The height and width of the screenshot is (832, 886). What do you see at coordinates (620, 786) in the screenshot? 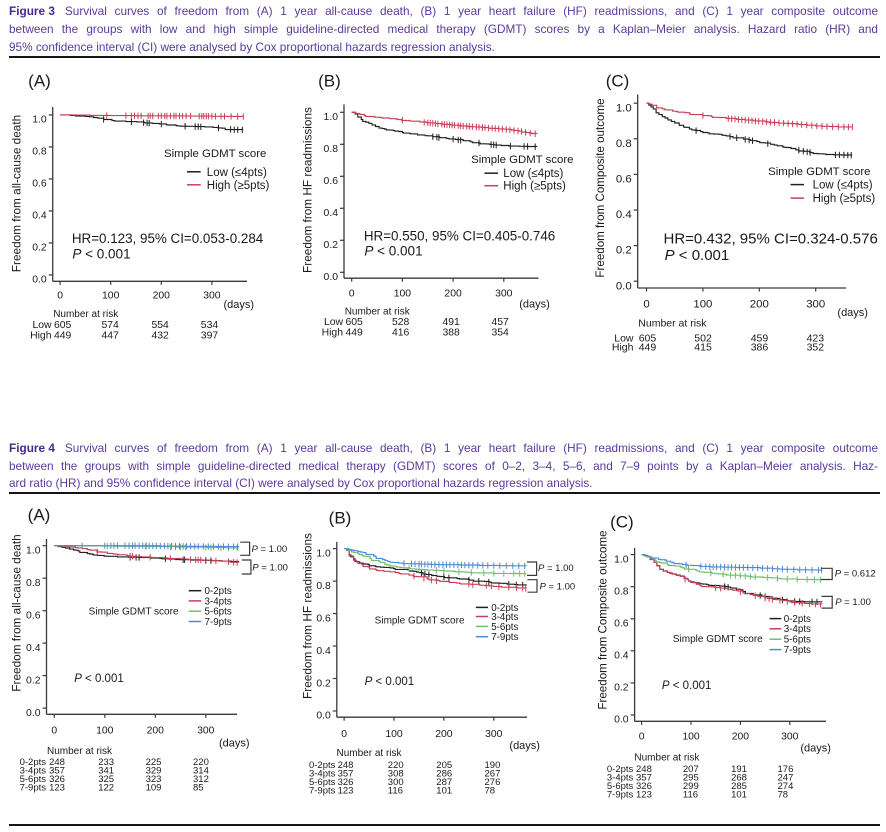
I see `svg-text: 5-6pts` at bounding box center [620, 786].